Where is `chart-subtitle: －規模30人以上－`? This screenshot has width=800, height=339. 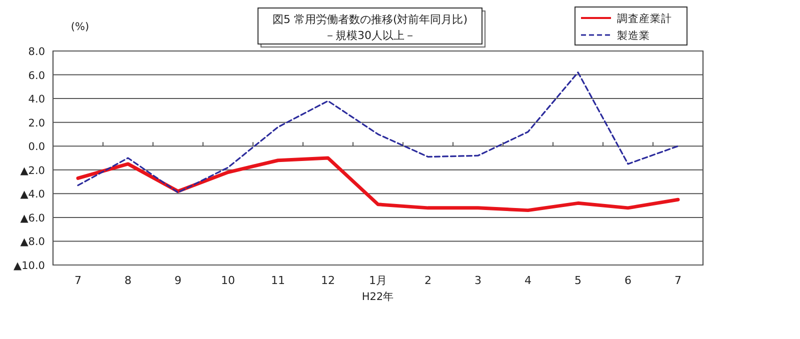 chart-subtitle: －規模30人以上－ is located at coordinates (370, 35).